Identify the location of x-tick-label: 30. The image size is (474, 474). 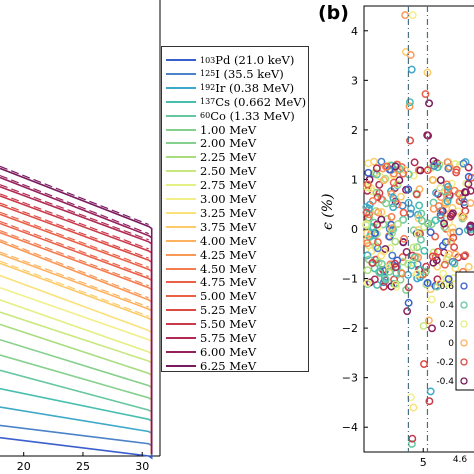
(142, 466).